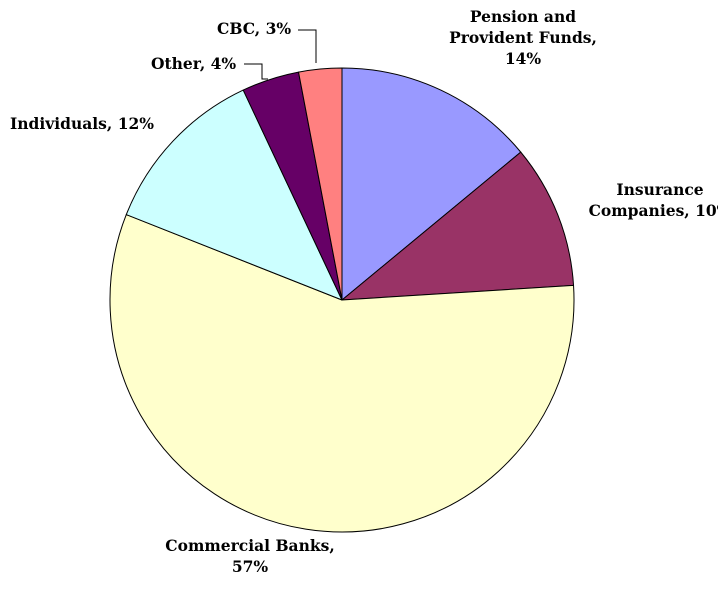 The height and width of the screenshot is (593, 718). Describe the element at coordinates (249, 545) in the screenshot. I see `slice-label-line: Commercial Banks,` at that location.